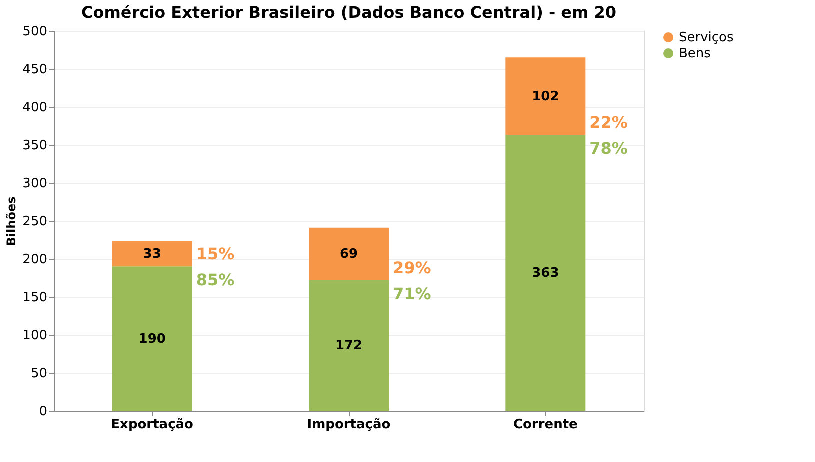 Image resolution: width=815 pixels, height=462 pixels. Describe the element at coordinates (39, 374) in the screenshot. I see `y-tick-label: 50` at that location.